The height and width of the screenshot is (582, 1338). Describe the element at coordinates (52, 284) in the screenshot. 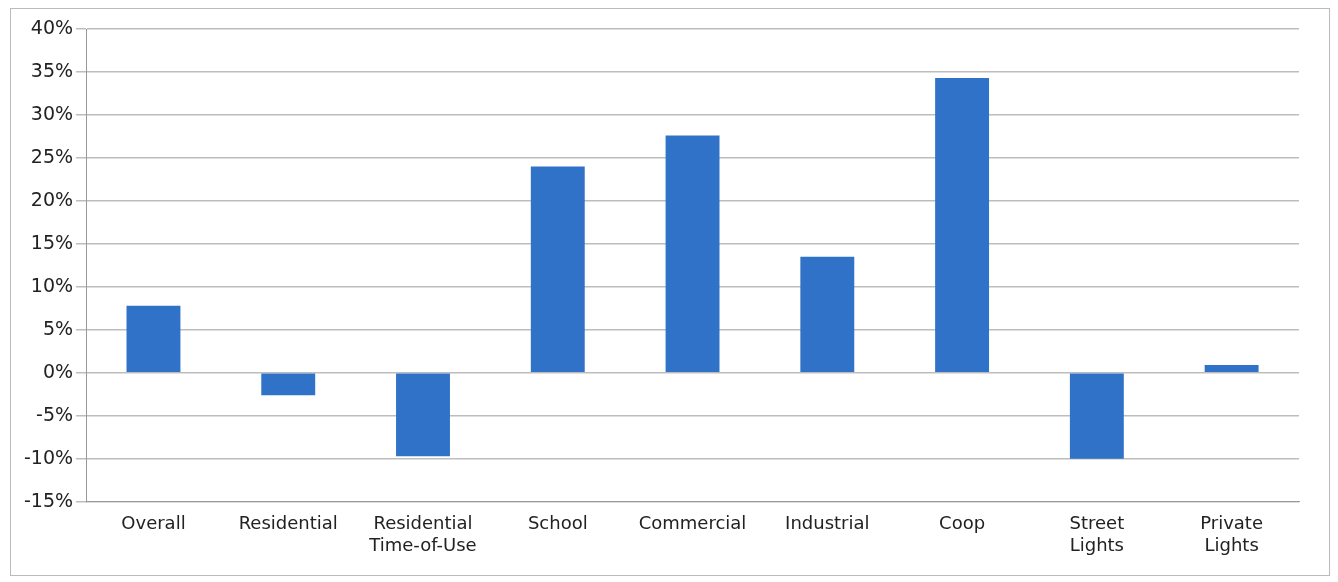

I see `y-tick-label: 10%` at that location.